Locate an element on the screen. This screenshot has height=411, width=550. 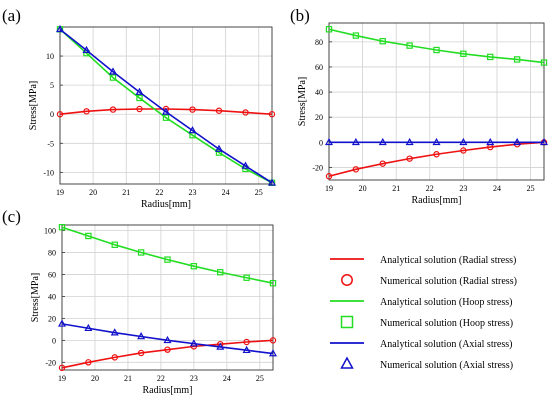
panel-label: (a) is located at coordinates (11, 15).